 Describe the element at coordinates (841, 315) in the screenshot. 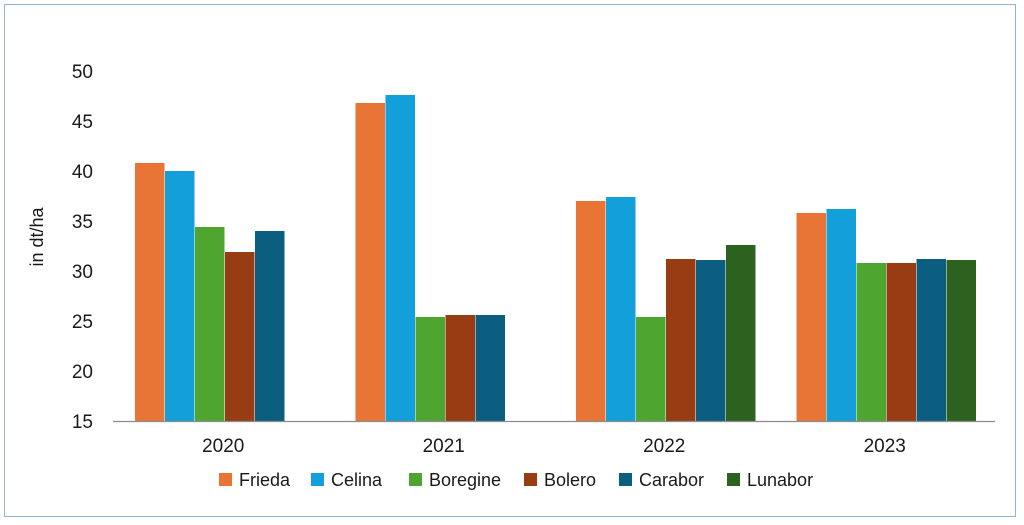

I see `bar-celina-2023` at that location.